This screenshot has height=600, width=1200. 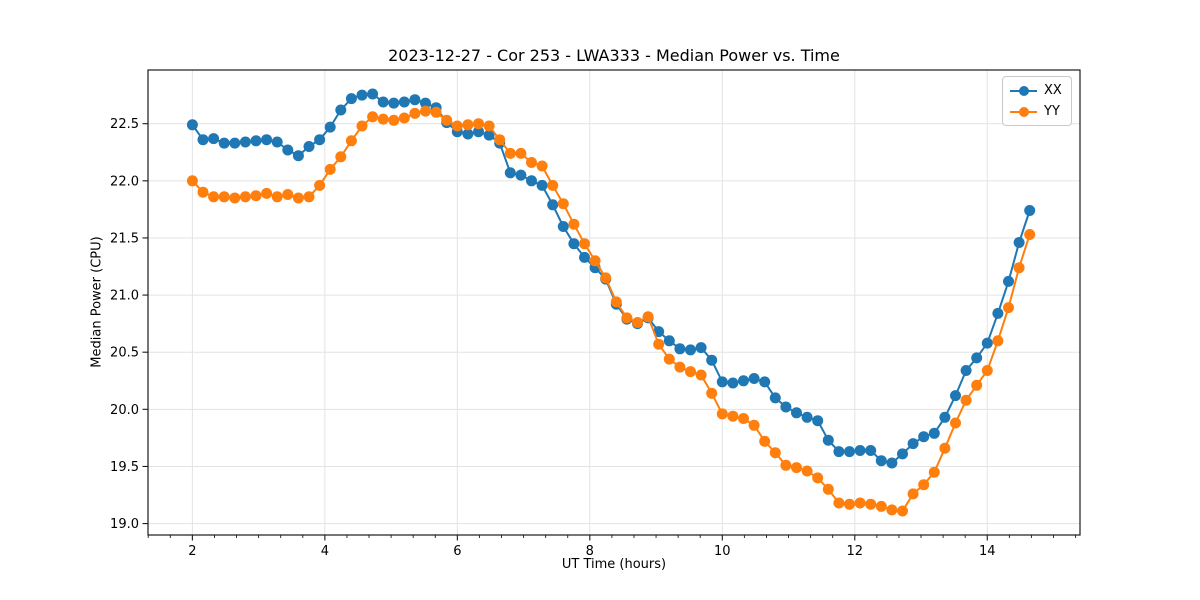 I want to click on x-tick-label: 2, so click(x=192, y=551).